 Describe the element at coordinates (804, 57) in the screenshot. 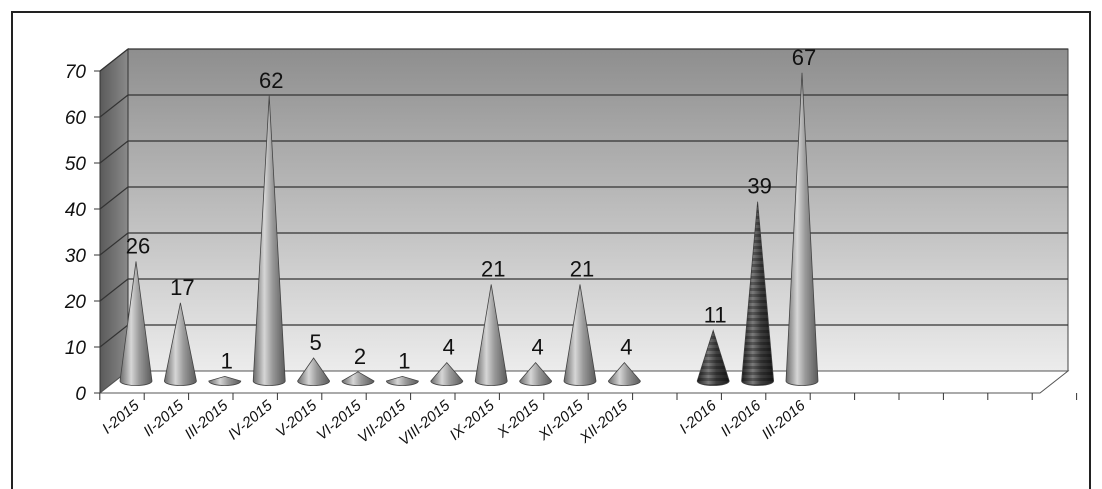

I see `data-label: 67` at that location.